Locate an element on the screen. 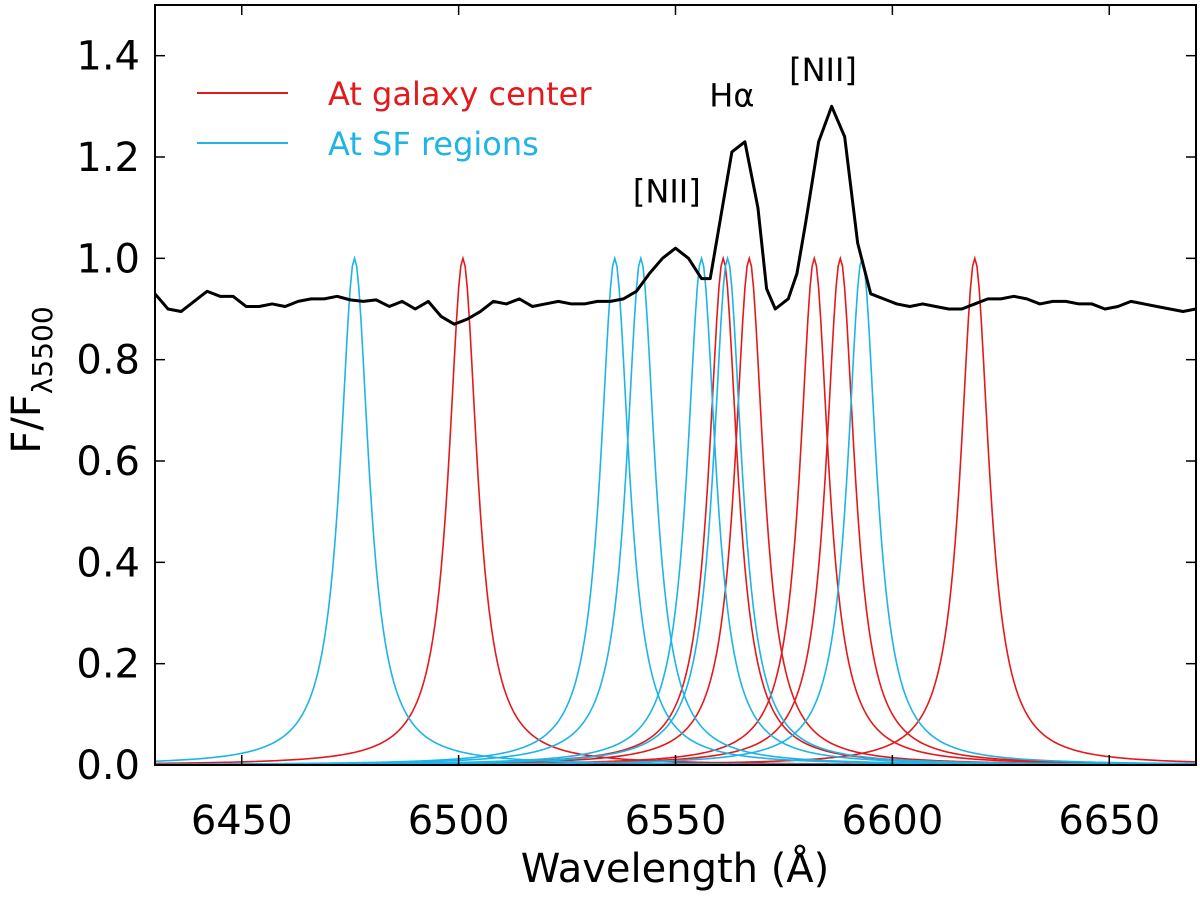  y-axis-title: F/Fλ5500 is located at coordinates (31, 379).